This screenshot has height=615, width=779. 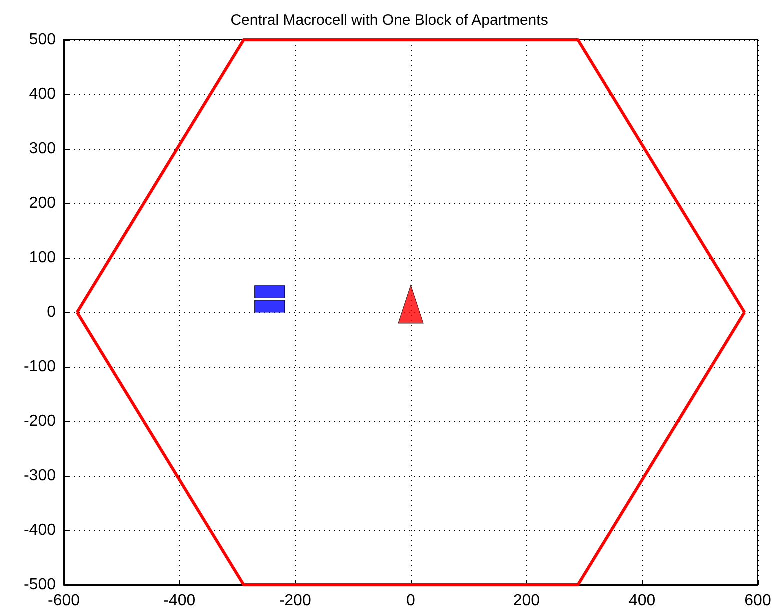 I want to click on x-tick-label: -200, so click(x=295, y=601).